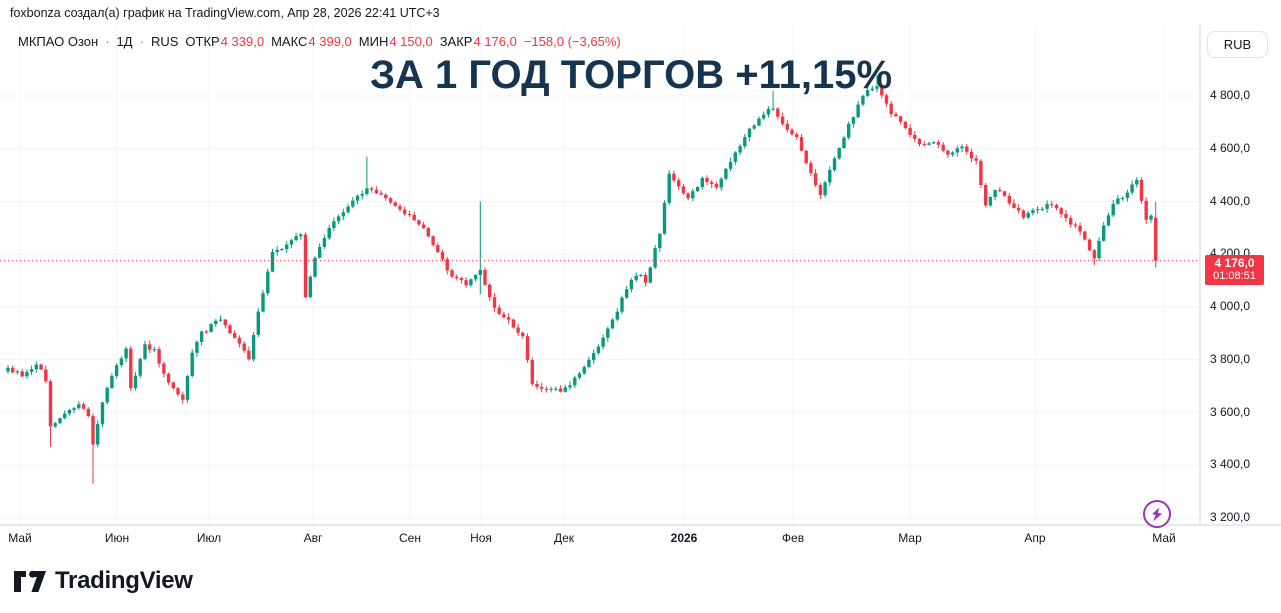 The image size is (1281, 613). I want to click on symbol-name: МКПАО Озон, so click(58, 41).